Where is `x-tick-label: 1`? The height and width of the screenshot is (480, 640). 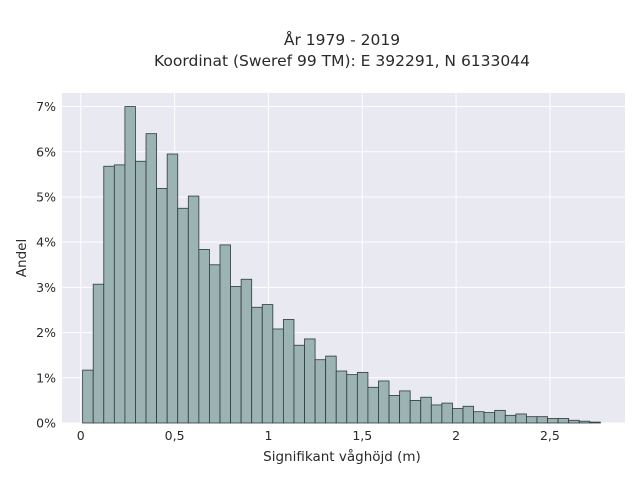 x-tick-label: 1 is located at coordinates (268, 435).